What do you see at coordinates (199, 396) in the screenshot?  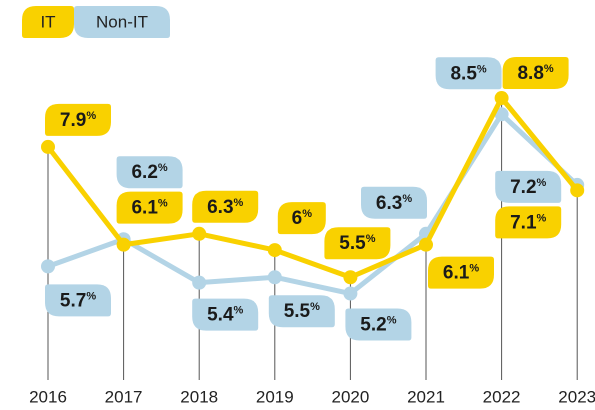 I see `x-tick-label: 2018` at bounding box center [199, 396].